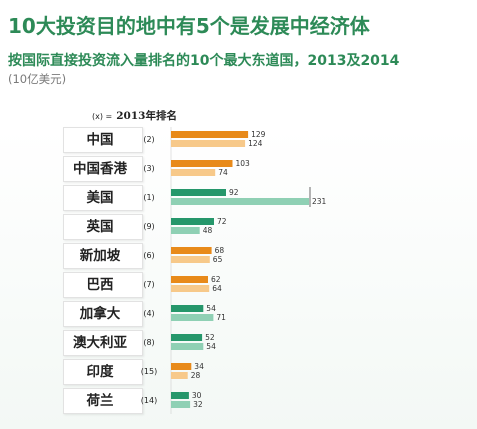 Image resolution: width=477 pixels, height=429 pixels. What do you see at coordinates (198, 404) in the screenshot?
I see `value-label: 32` at bounding box center [198, 404].